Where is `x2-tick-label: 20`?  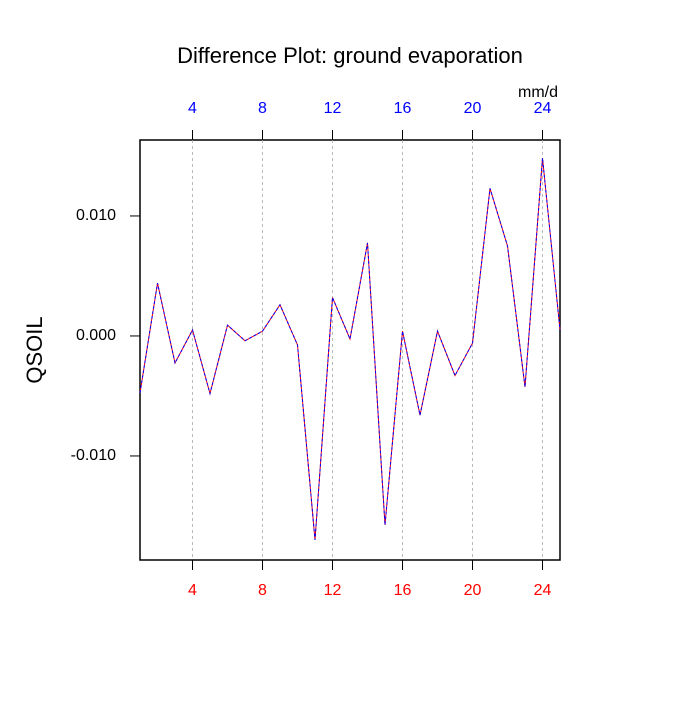
x2-tick-label: 20 is located at coordinates (473, 108).